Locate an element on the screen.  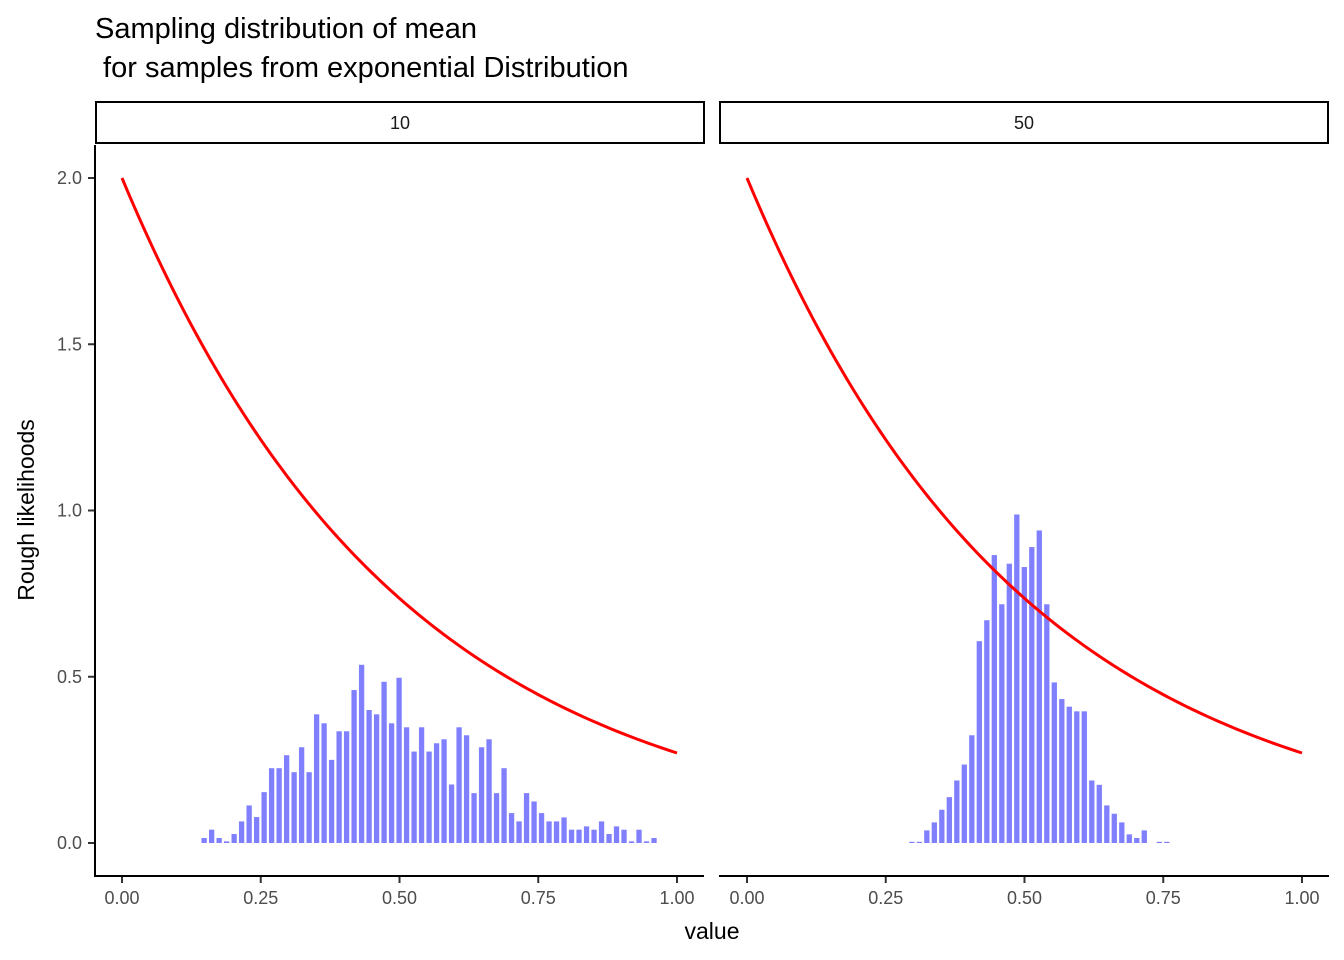
y-tick-label: 2.0 is located at coordinates (69, 178).